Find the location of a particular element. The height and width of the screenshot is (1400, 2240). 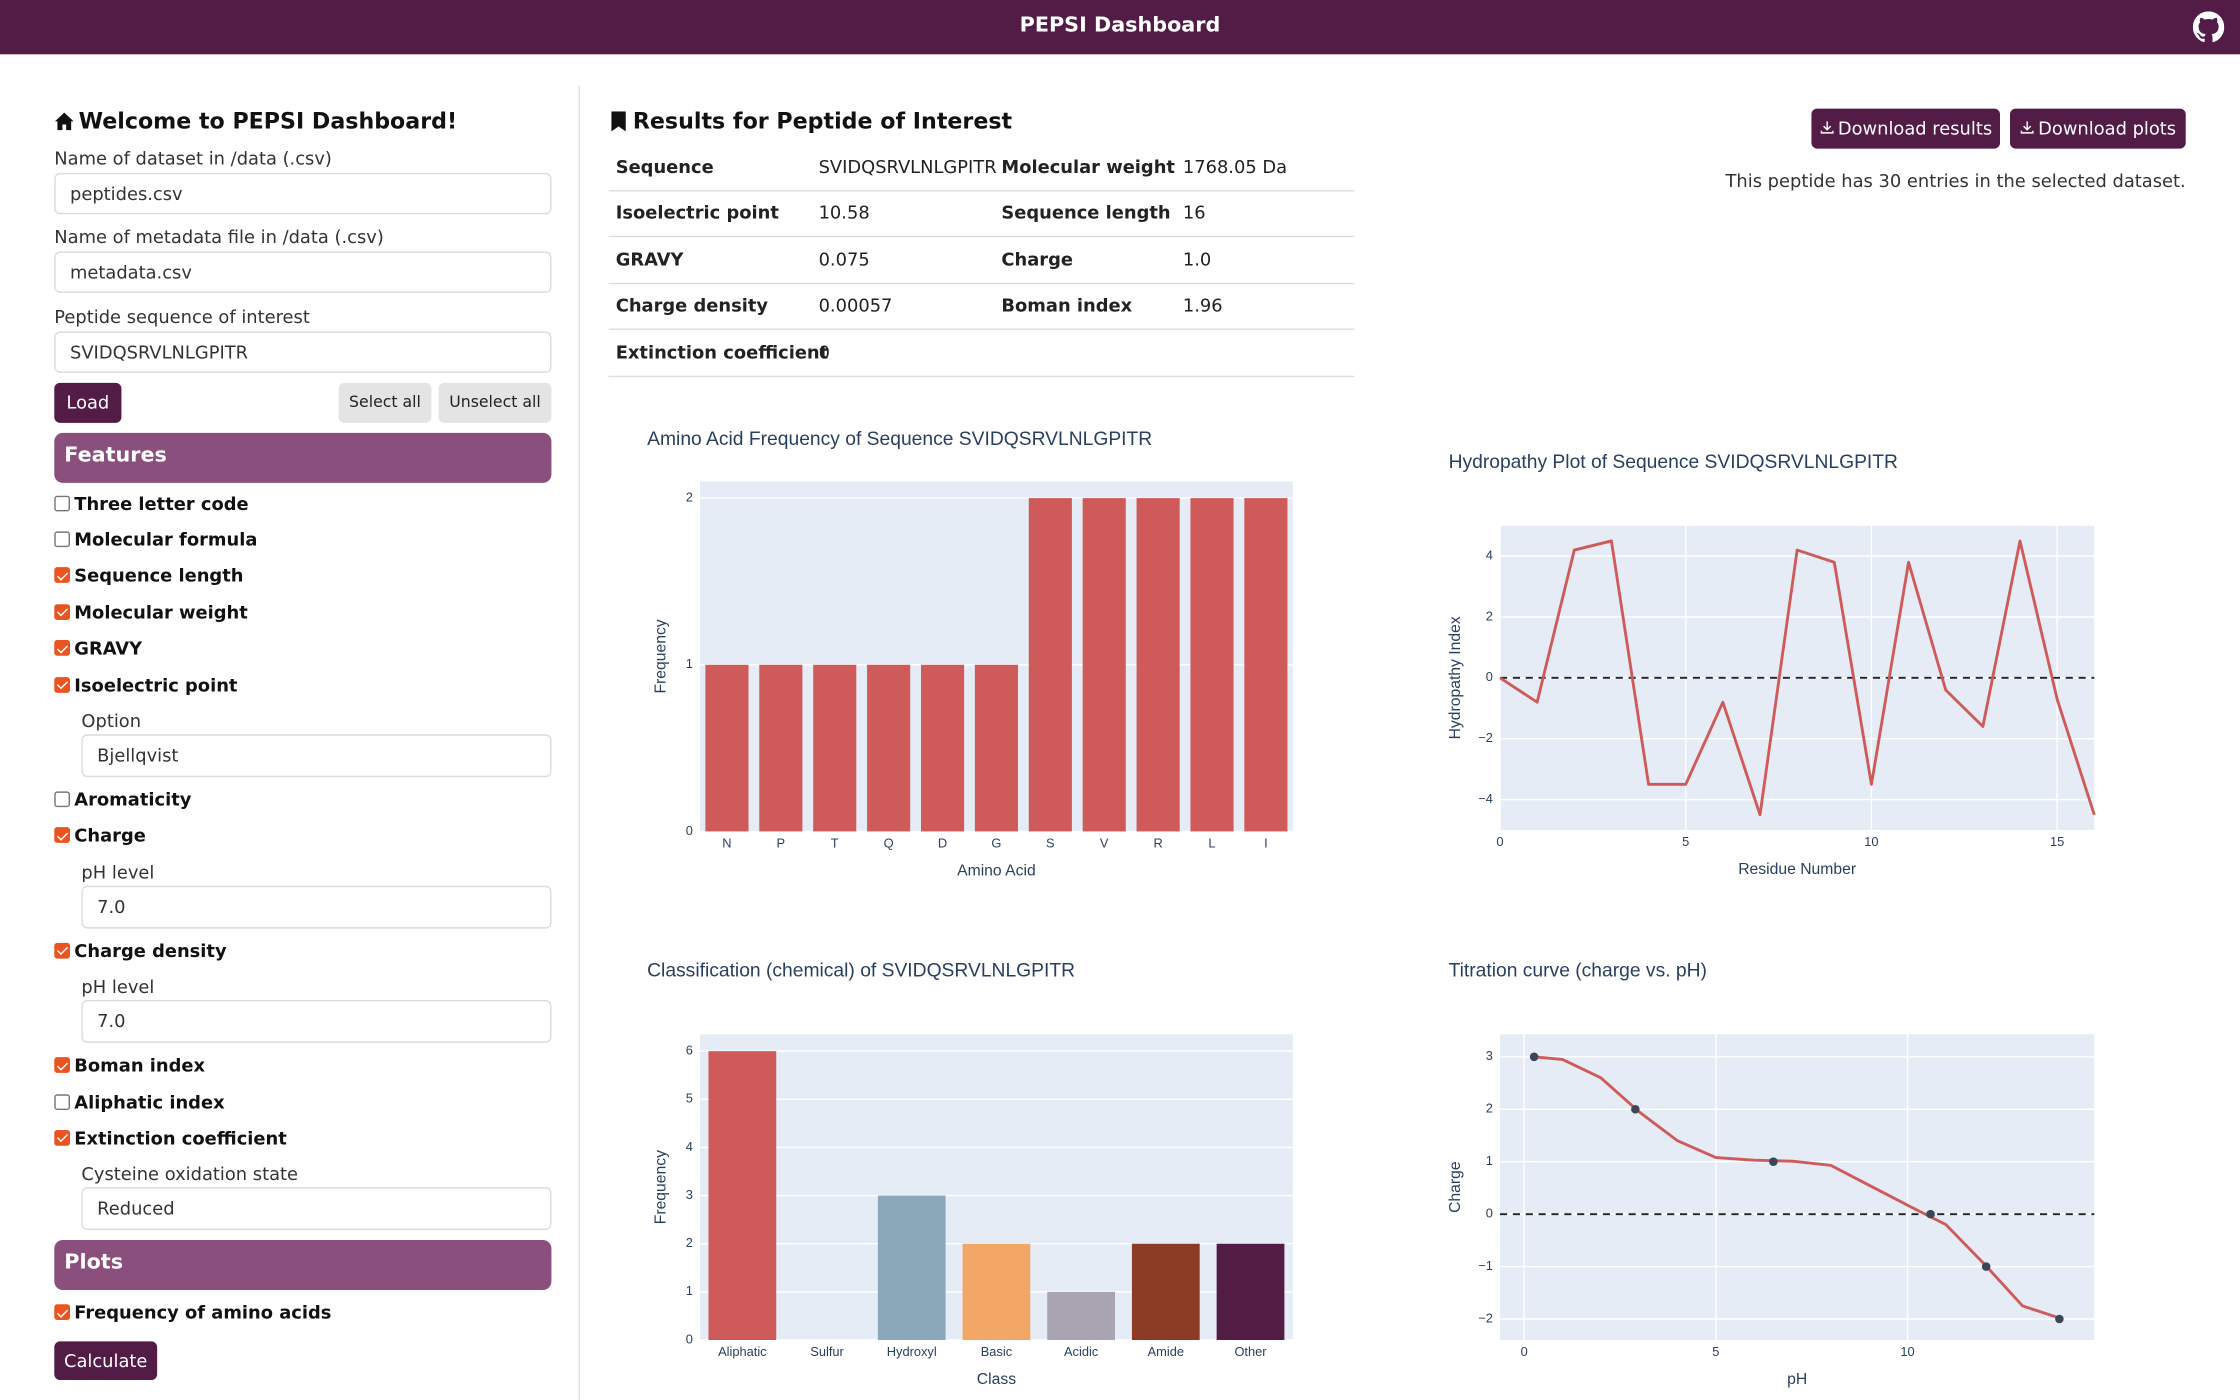

x-tick-label: I is located at coordinates (1266, 843).